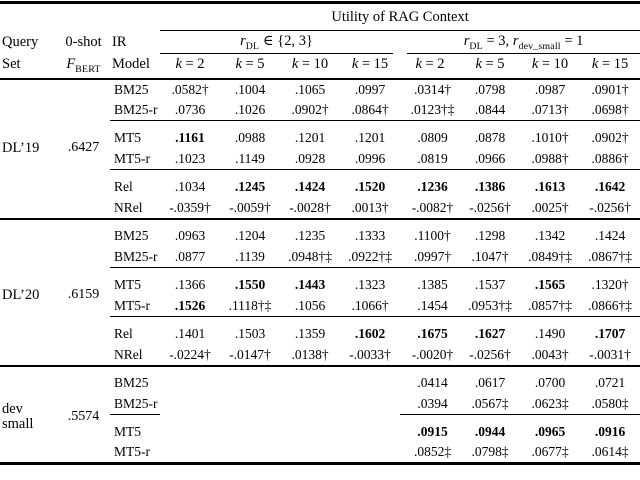  What do you see at coordinates (550, 256) in the screenshot?
I see `metric-value: .0849†‡` at bounding box center [550, 256].